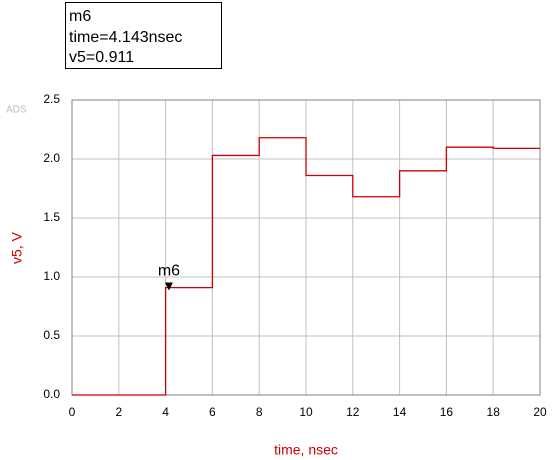 The height and width of the screenshot is (460, 554). What do you see at coordinates (494, 412) in the screenshot?
I see `x-tick-label: 18` at bounding box center [494, 412].